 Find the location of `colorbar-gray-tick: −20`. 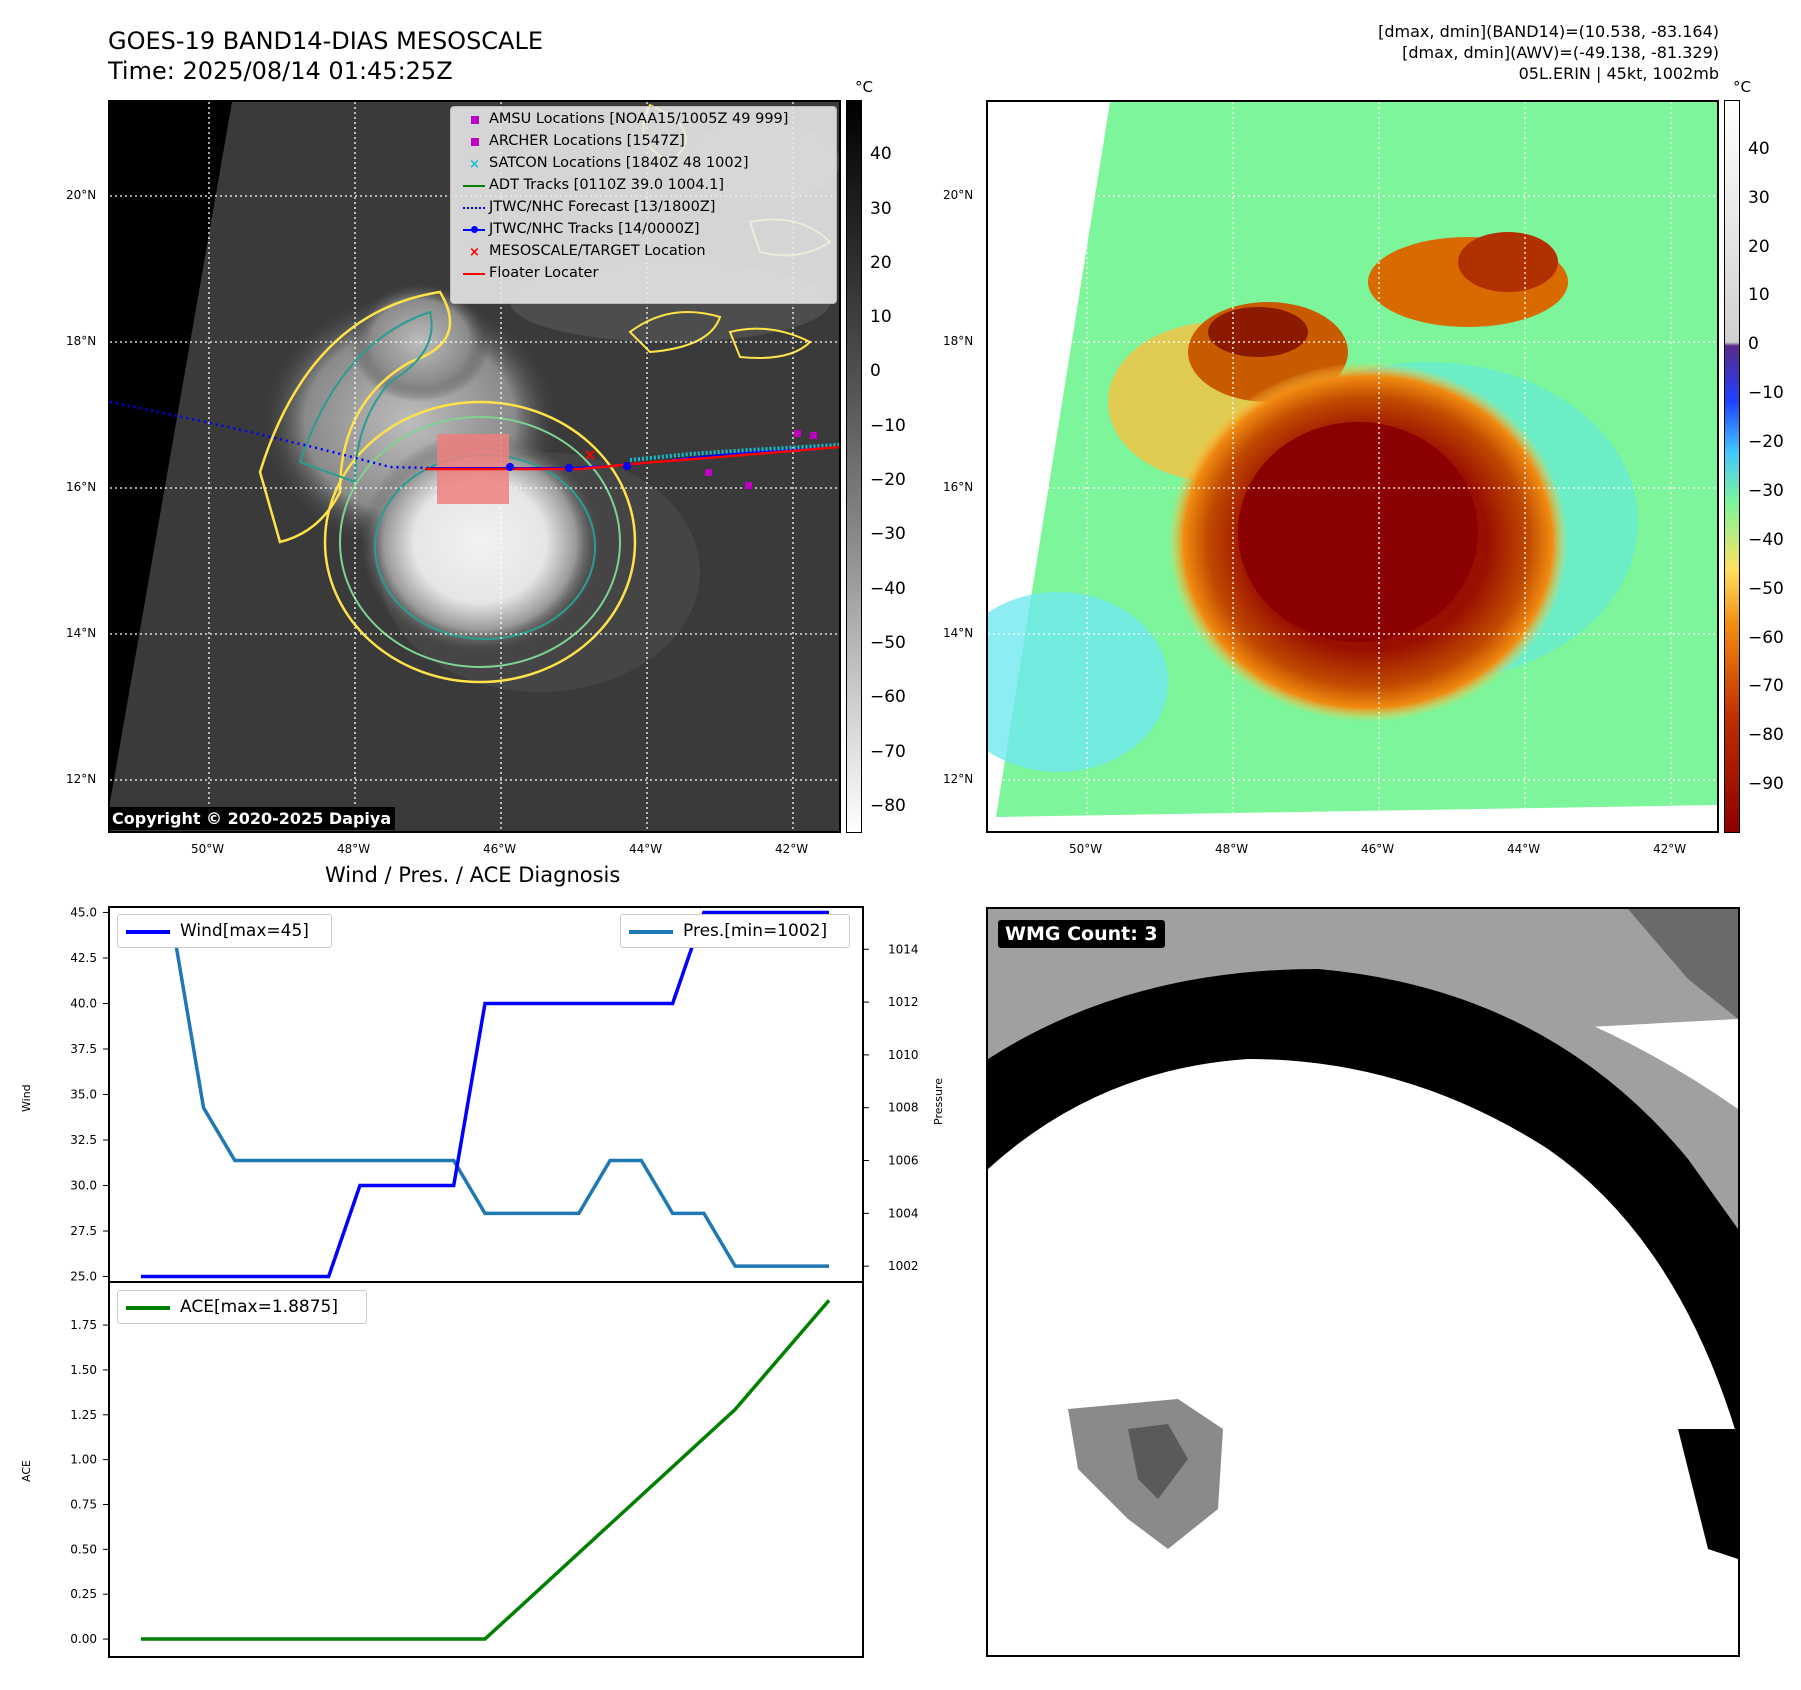

colorbar-gray-tick: −20 is located at coordinates (888, 480).